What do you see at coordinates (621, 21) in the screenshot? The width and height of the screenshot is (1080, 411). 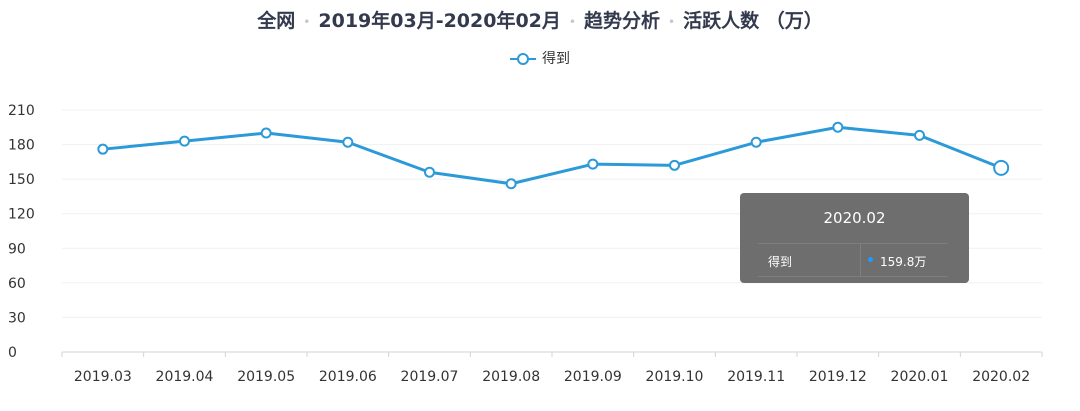 I see `title-analysis: 趋势分析` at bounding box center [621, 21].